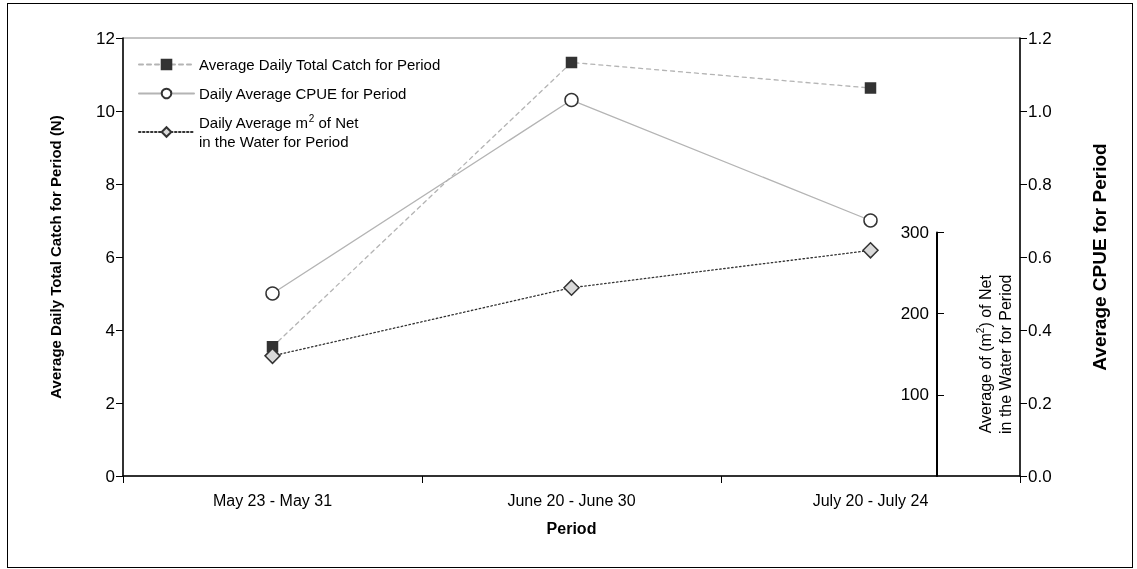  Describe the element at coordinates (110, 476) in the screenshot. I see `y-tick-label: 0` at that location.